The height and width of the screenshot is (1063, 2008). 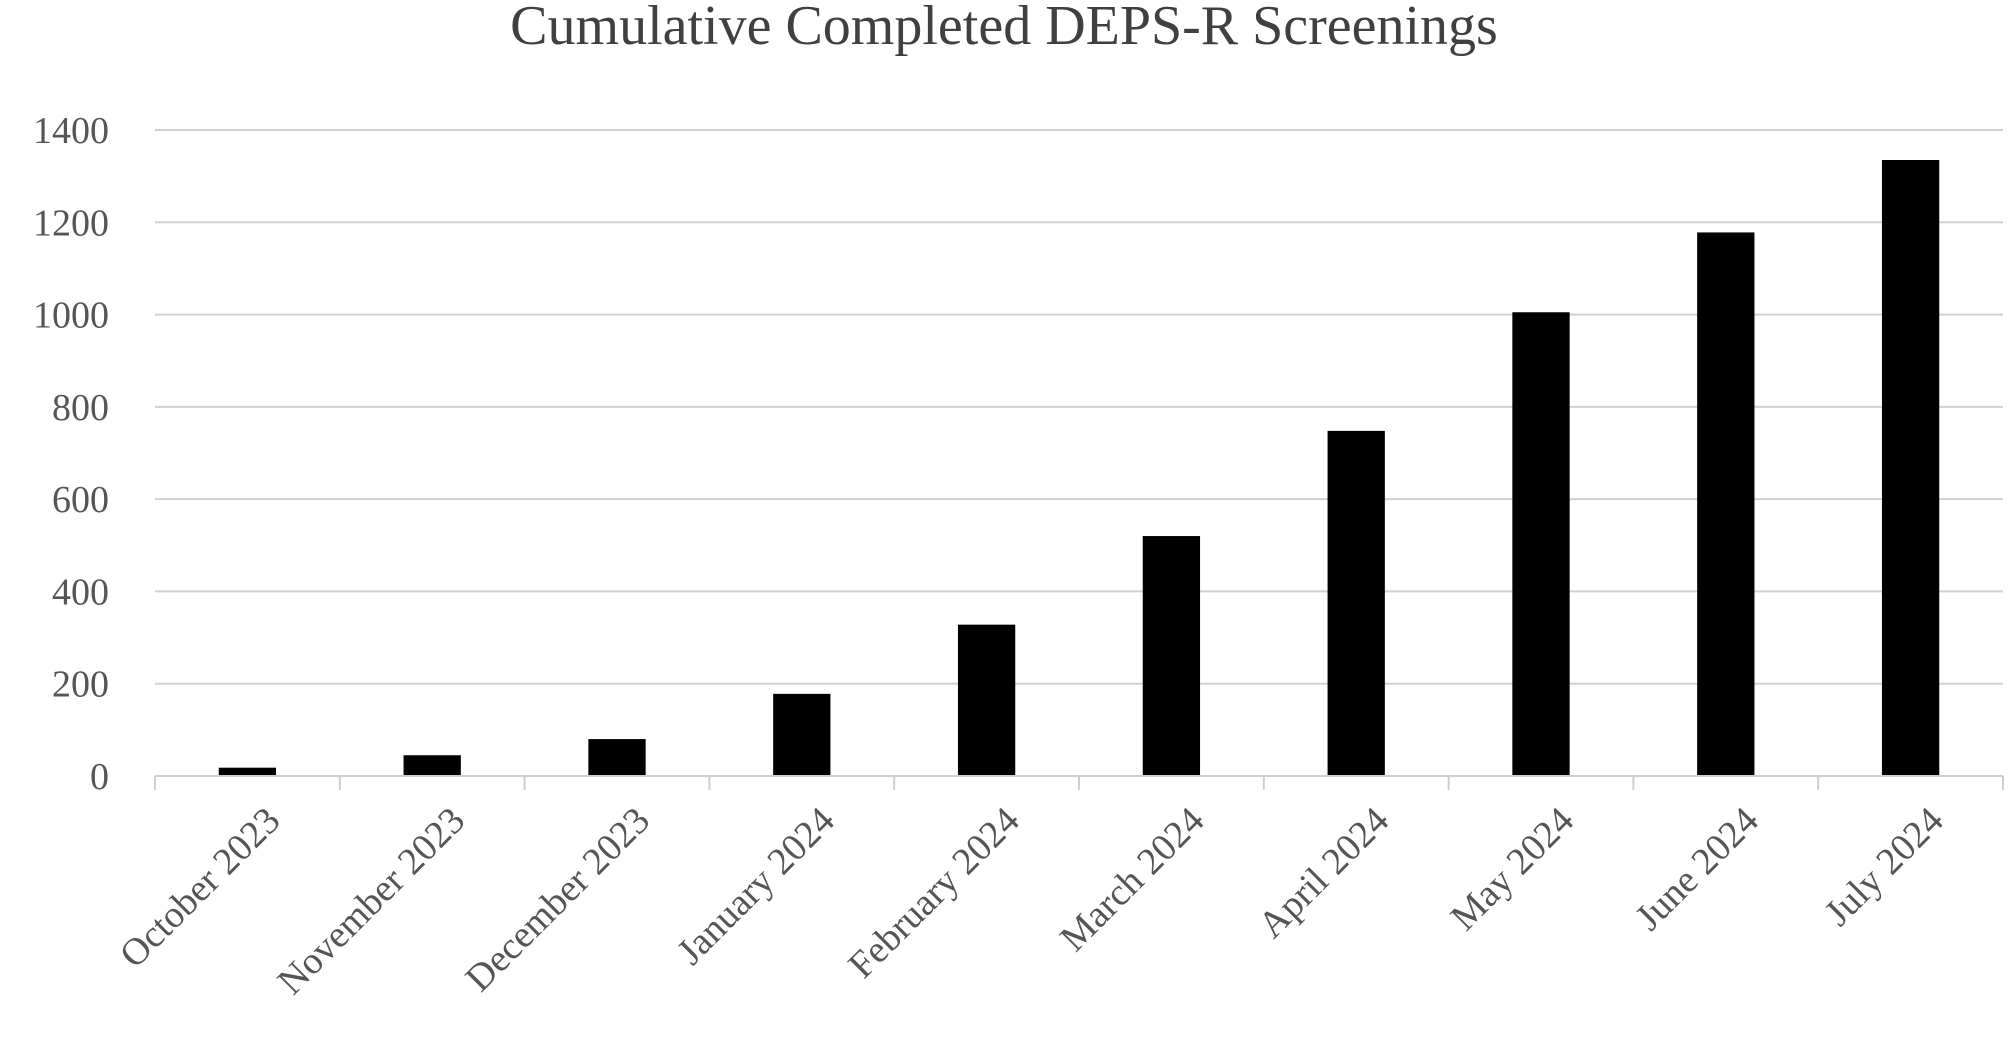 What do you see at coordinates (1512, 868) in the screenshot?
I see `x-tick-label: May 2024` at bounding box center [1512, 868].